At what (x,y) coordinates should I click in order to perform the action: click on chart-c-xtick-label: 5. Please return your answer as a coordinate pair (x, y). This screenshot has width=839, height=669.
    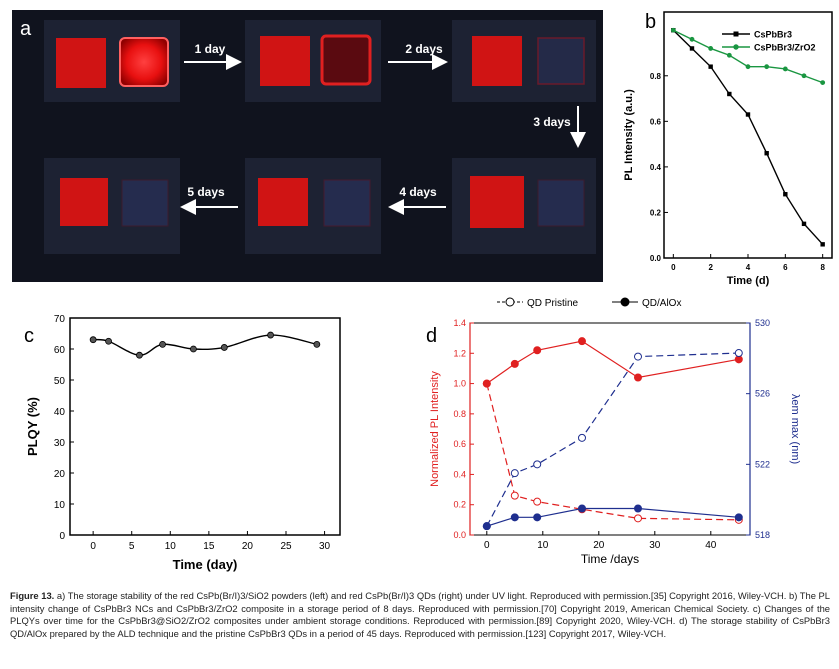
    Looking at the image, I should click on (132, 546).